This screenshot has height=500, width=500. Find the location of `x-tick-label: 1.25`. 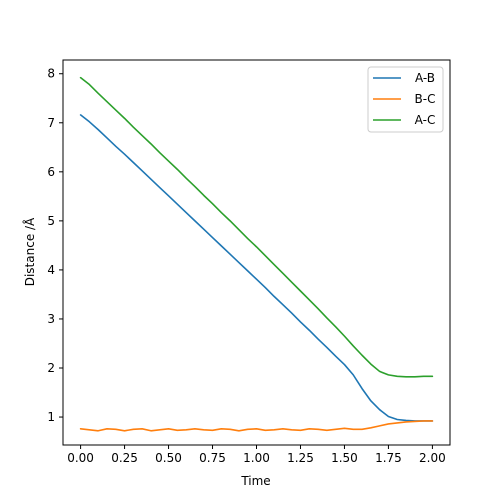

x-tick-label: 1.25 is located at coordinates (300, 458).